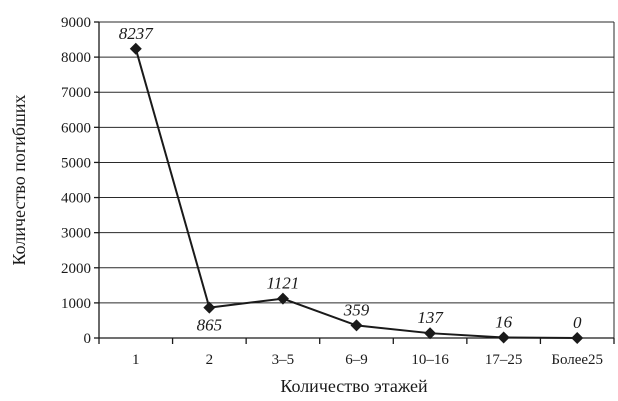 The image size is (618, 401). Describe the element at coordinates (88, 339) in the screenshot. I see `y-tick-label: 0` at that location.